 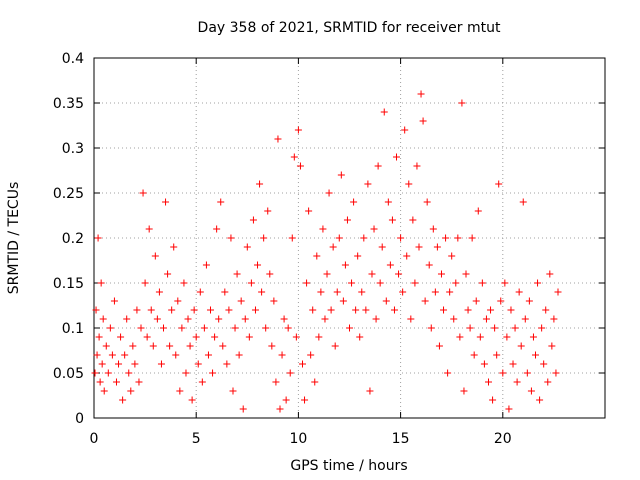 What do you see at coordinates (73, 59) in the screenshot?
I see `y-tick-label: 0.4` at bounding box center [73, 59].